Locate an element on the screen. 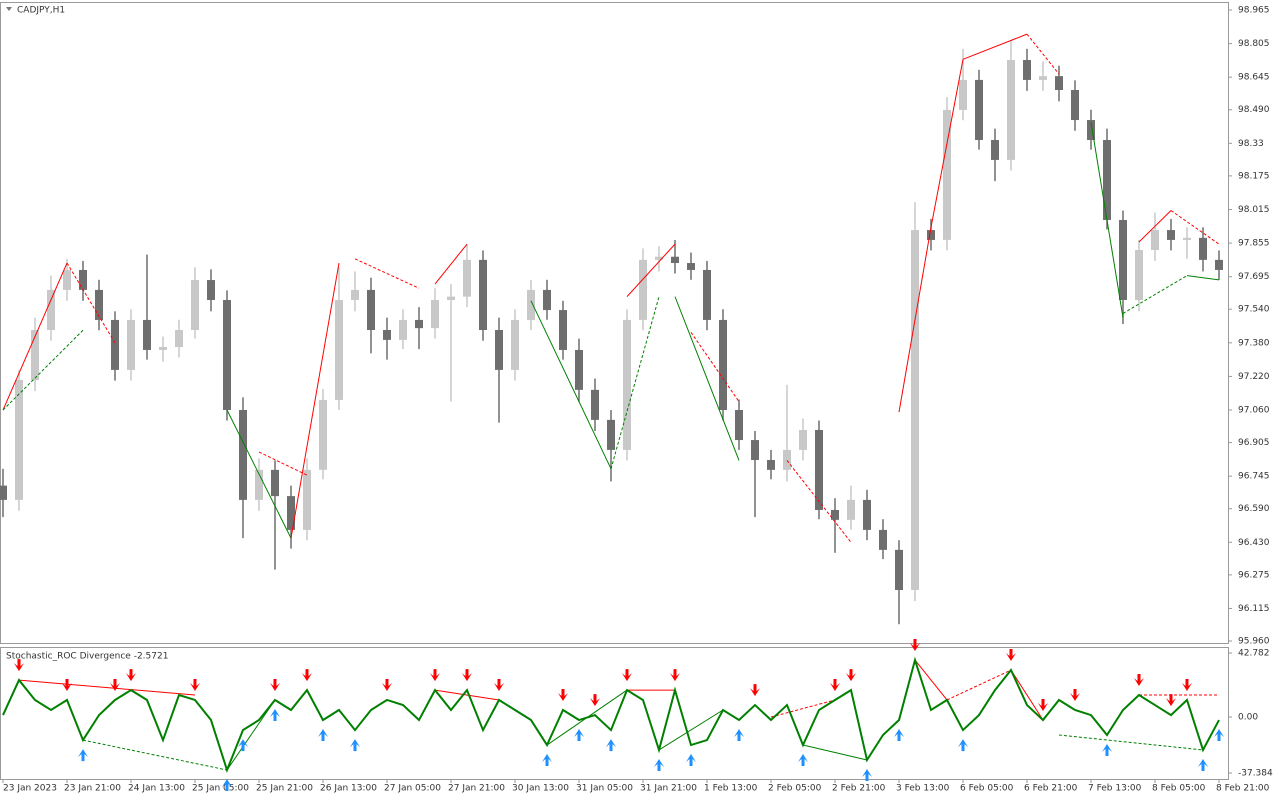 The height and width of the screenshot is (800, 1280). x-tick-label: 25 Jan 21:00 is located at coordinates (284, 789).